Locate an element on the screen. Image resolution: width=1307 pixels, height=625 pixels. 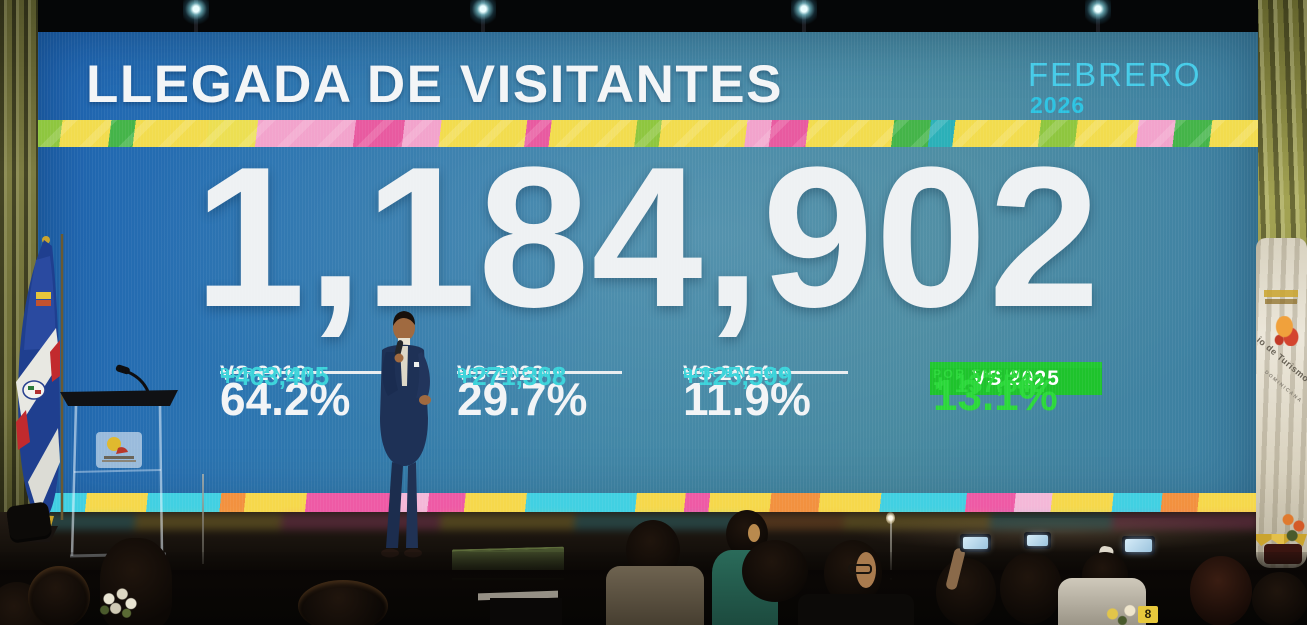
stat-delta: +271,368 is located at coordinates (512, 376).